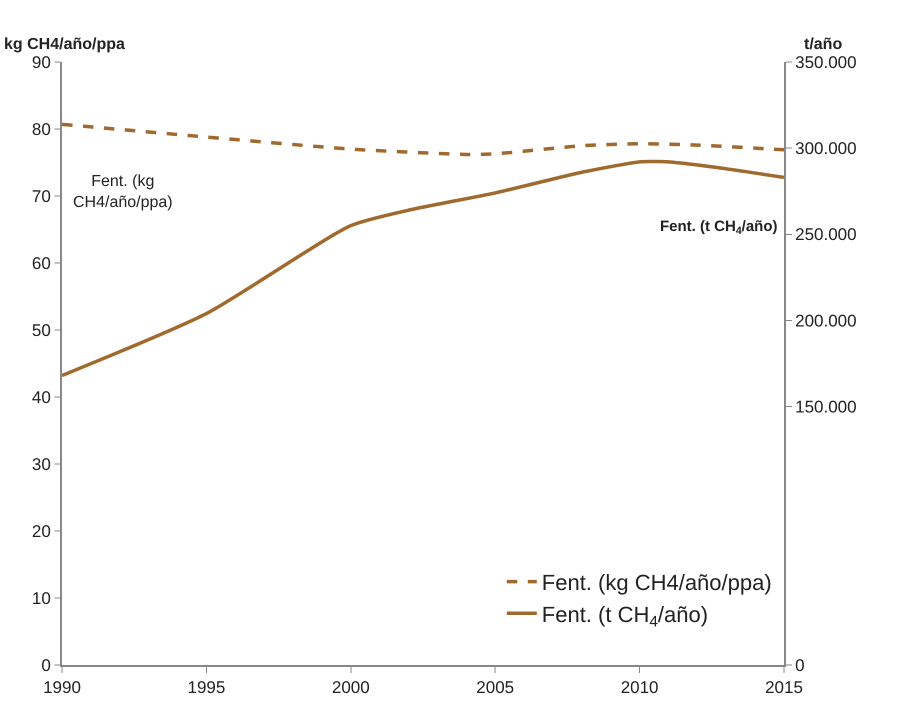  Describe the element at coordinates (41, 196) in the screenshot. I see `y-tick-label: 70` at that location.